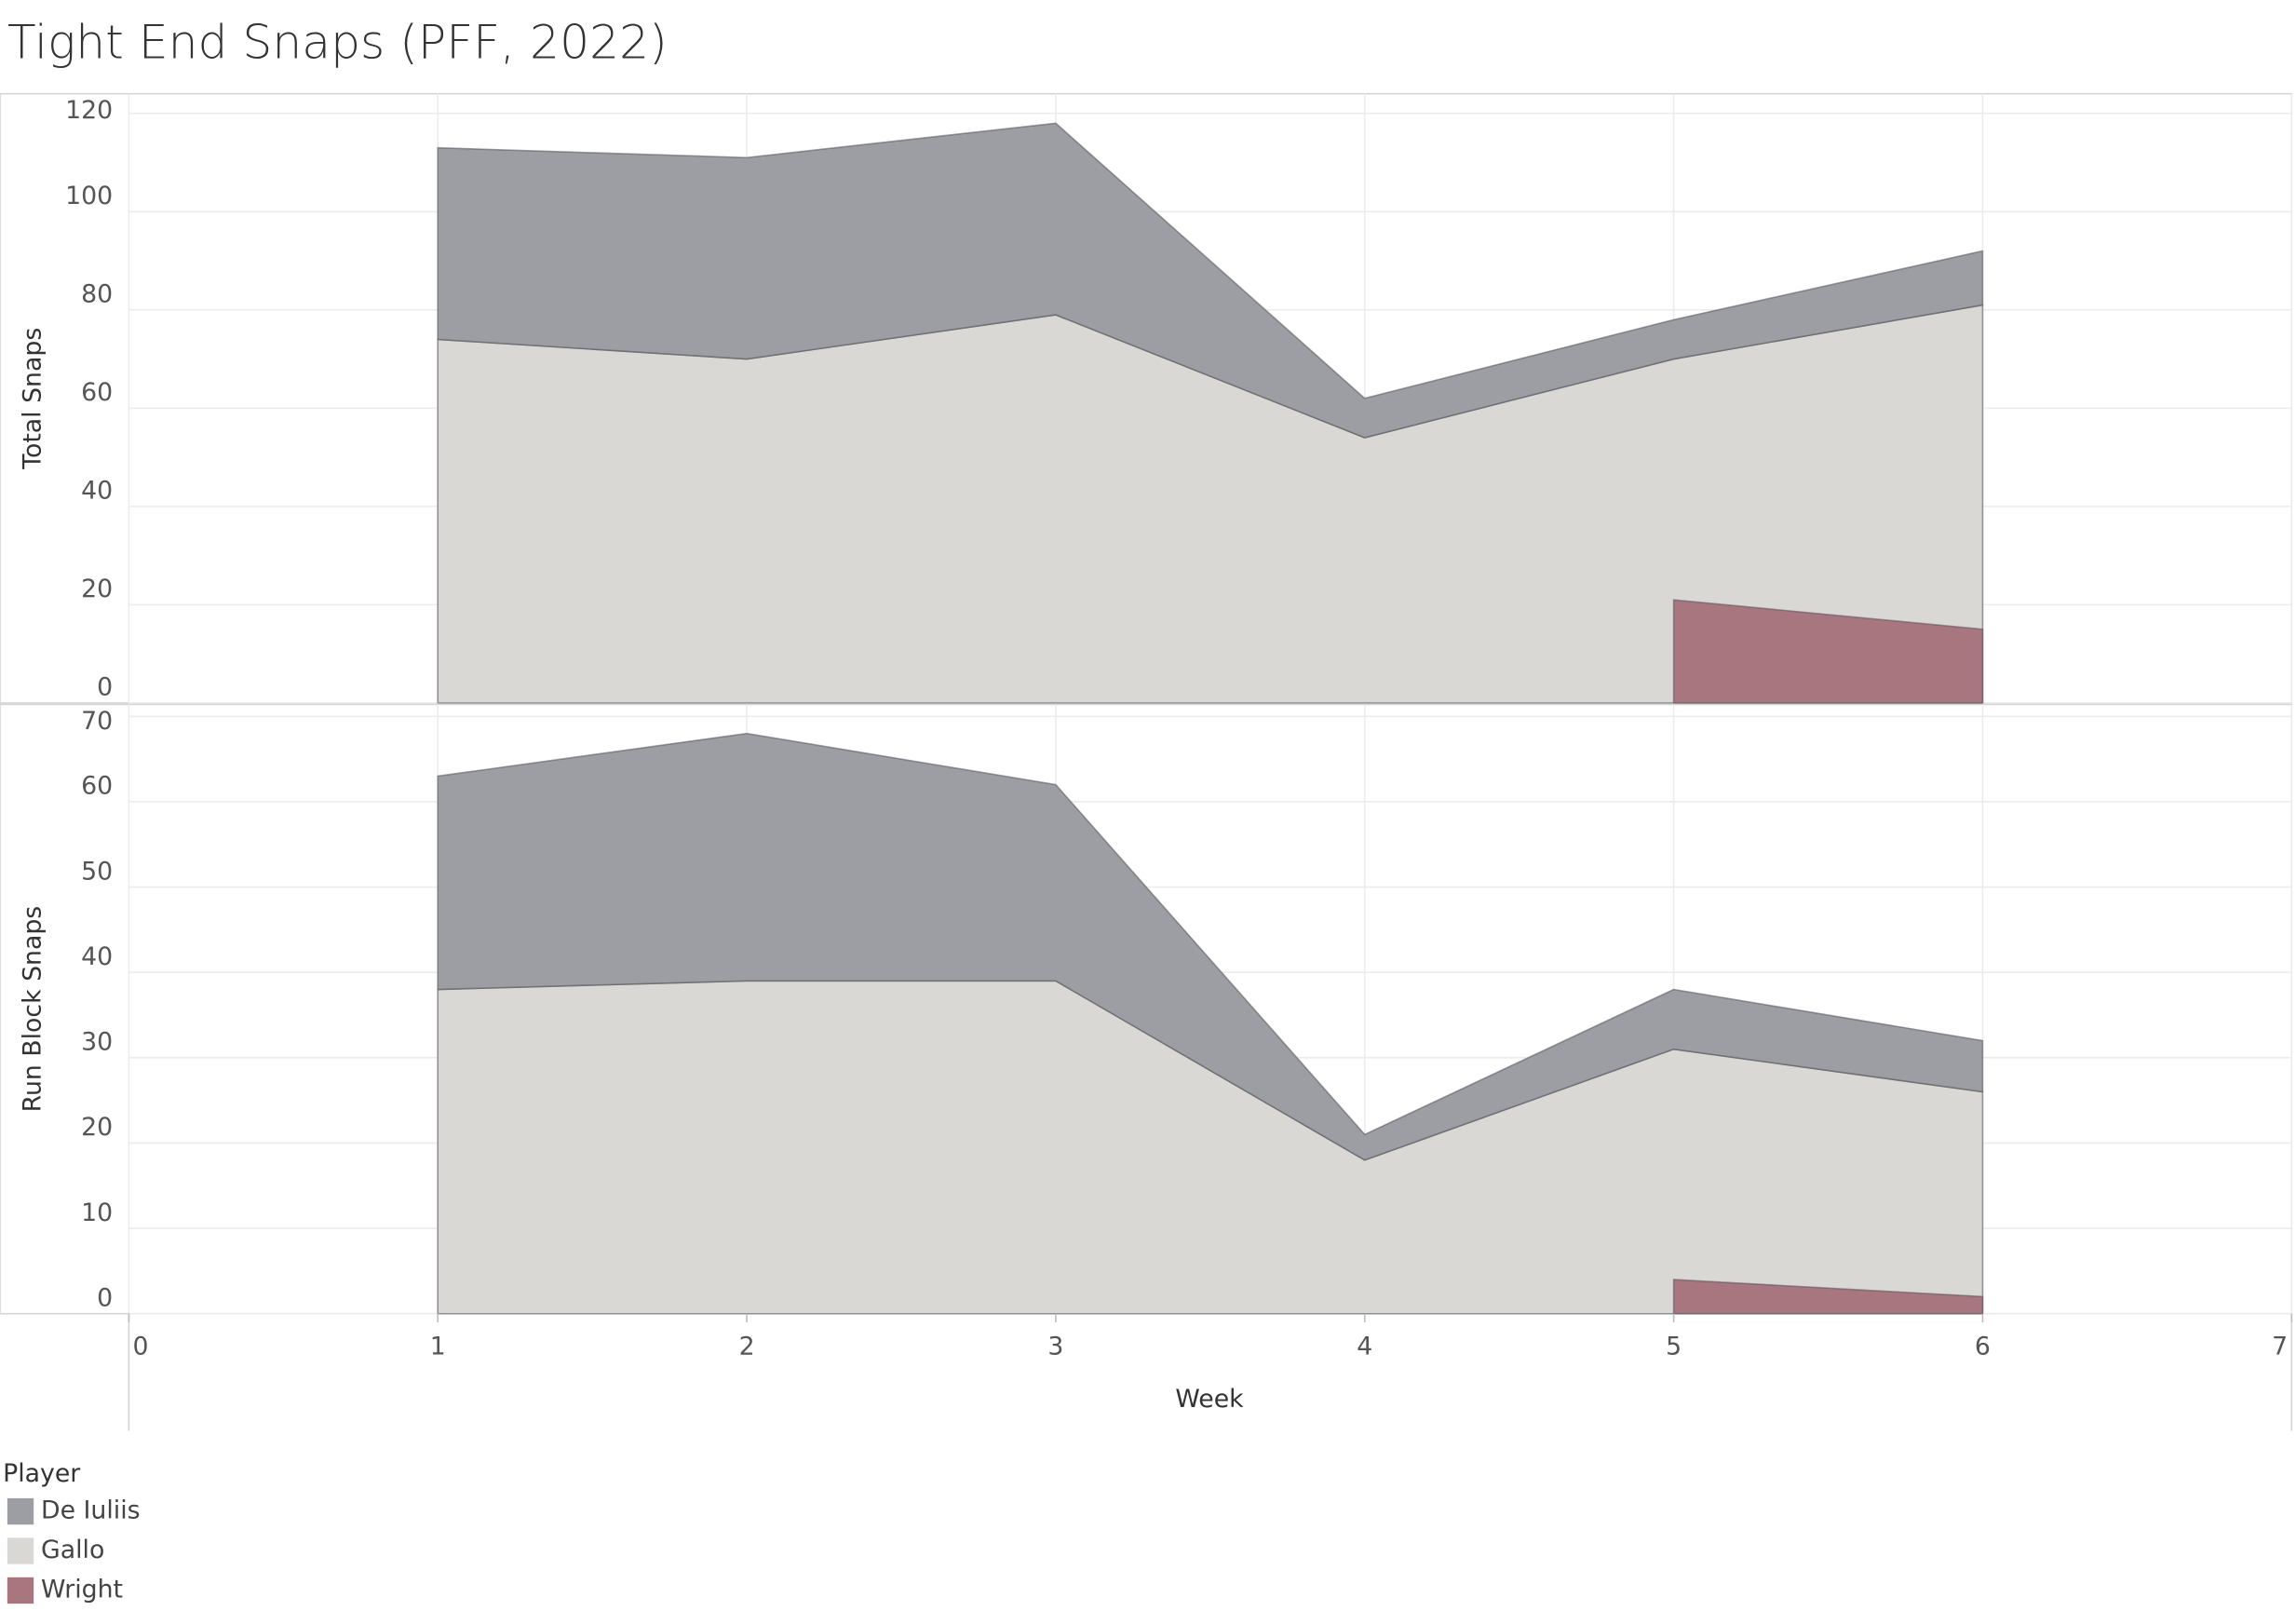 This screenshot has width=2296, height=1611. What do you see at coordinates (1674, 1346) in the screenshot?
I see `x-tick-label: 5` at bounding box center [1674, 1346].